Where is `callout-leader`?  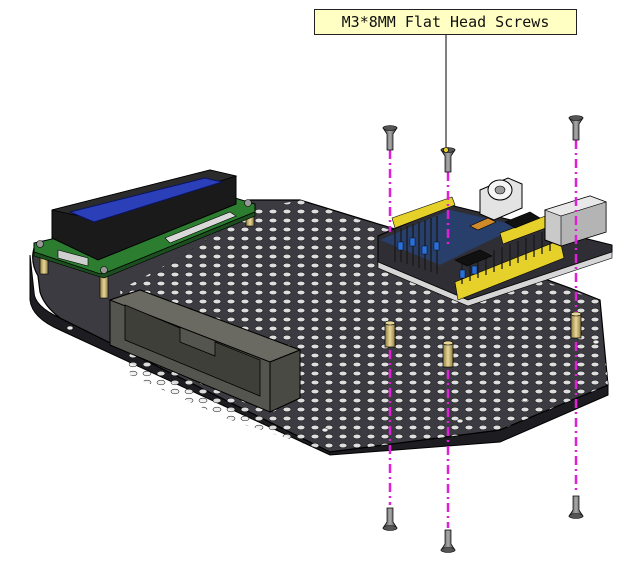 callout-leader is located at coordinates (446, 94).